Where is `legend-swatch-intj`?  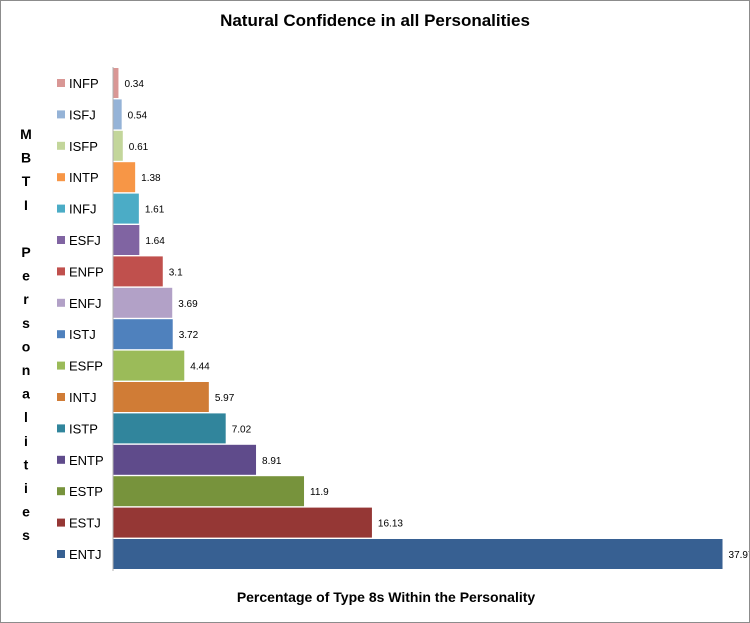
legend-swatch-intj is located at coordinates (61, 397).